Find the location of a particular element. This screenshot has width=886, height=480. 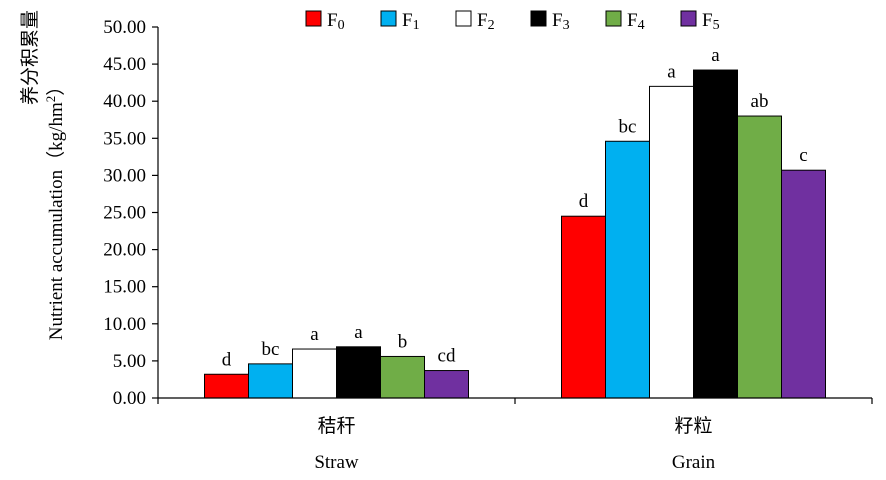

y-tick-label: 35.00 is located at coordinates (124, 138).